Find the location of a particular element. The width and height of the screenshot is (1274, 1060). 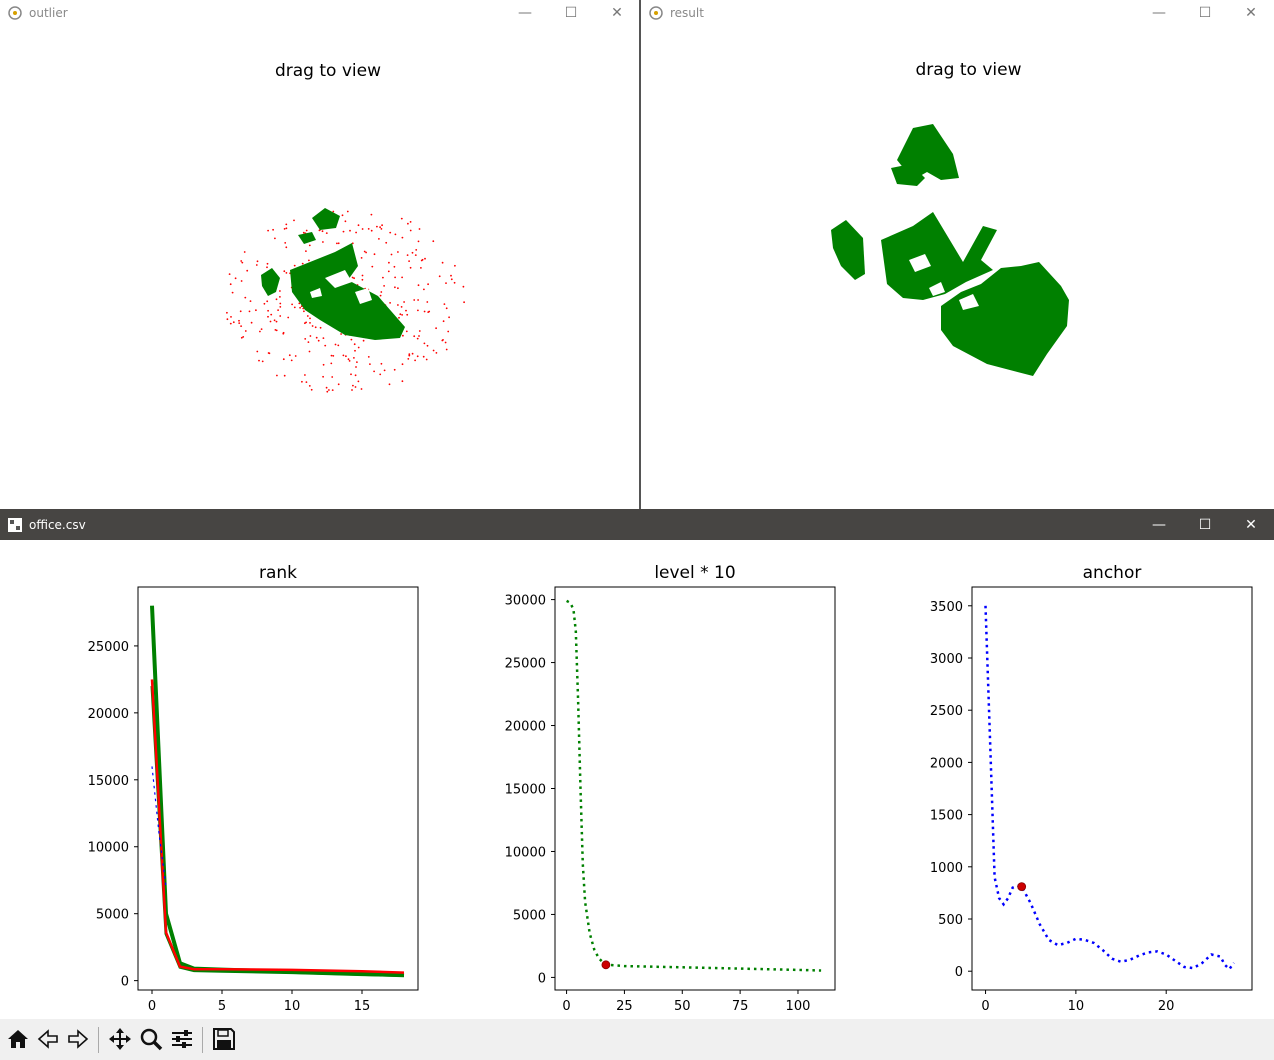

back-icon is located at coordinates (48, 1039).